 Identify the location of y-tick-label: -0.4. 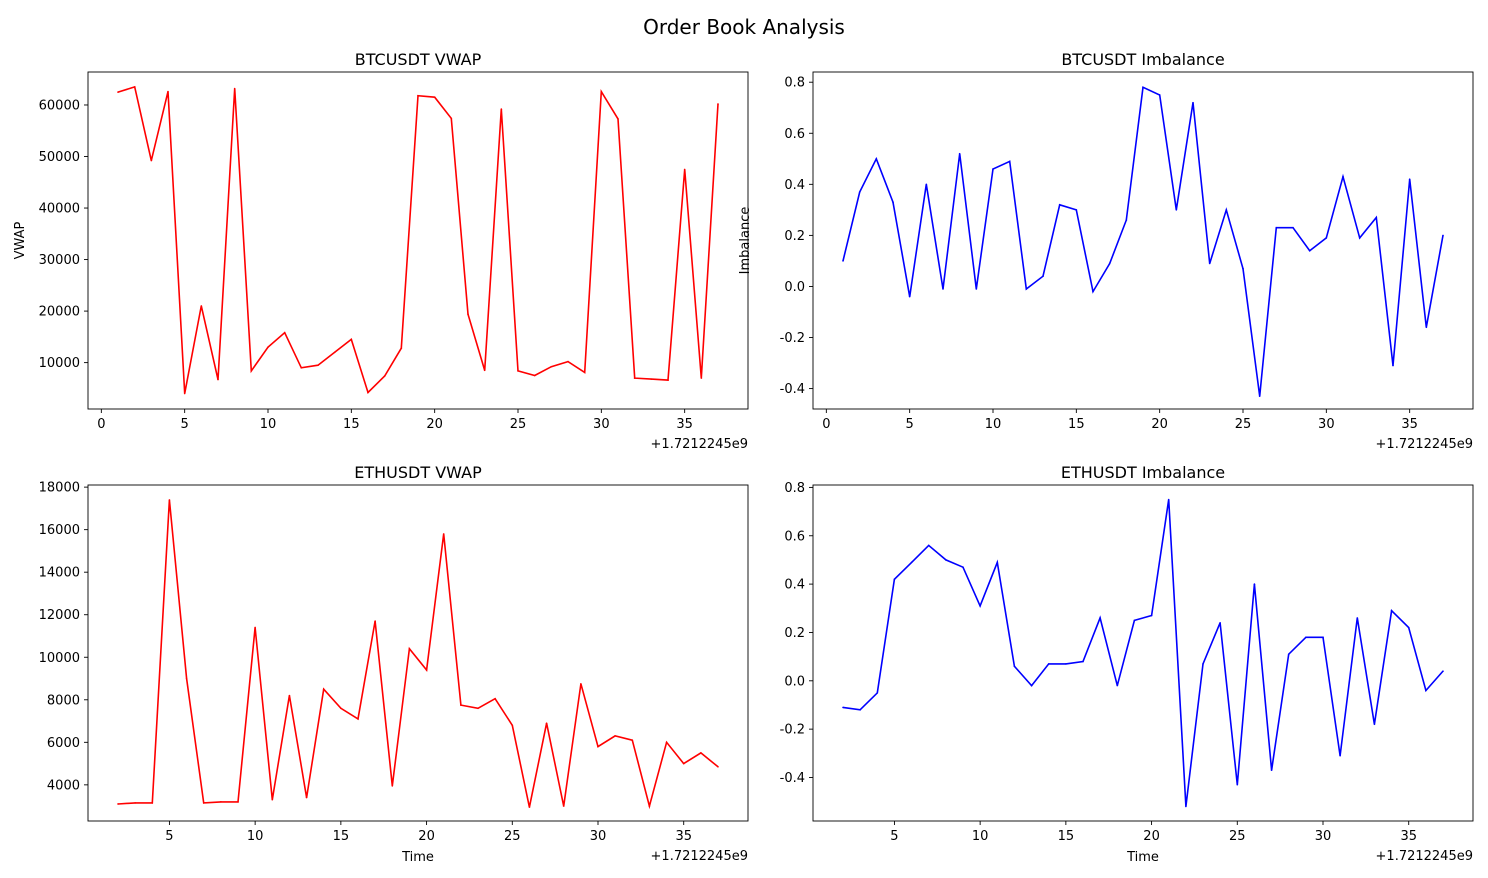
(792, 778).